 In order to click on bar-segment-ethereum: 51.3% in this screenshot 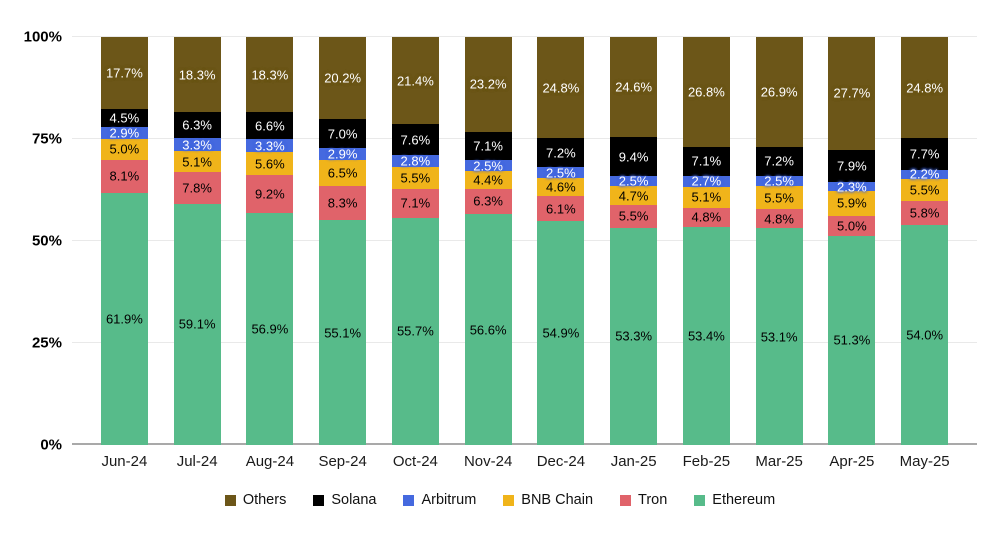, I will do `click(852, 340)`.